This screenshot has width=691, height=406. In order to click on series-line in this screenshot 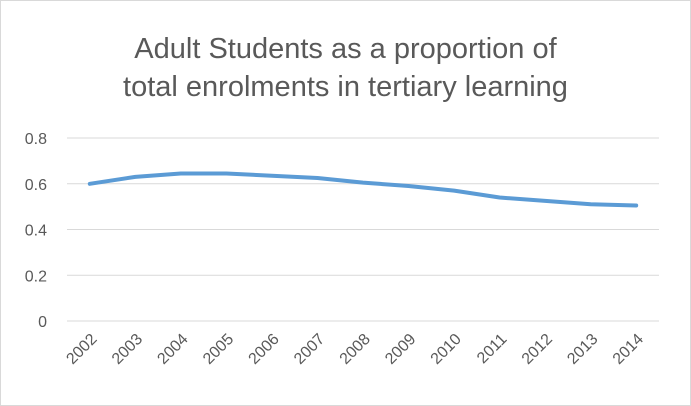, I will do `click(363, 189)`.